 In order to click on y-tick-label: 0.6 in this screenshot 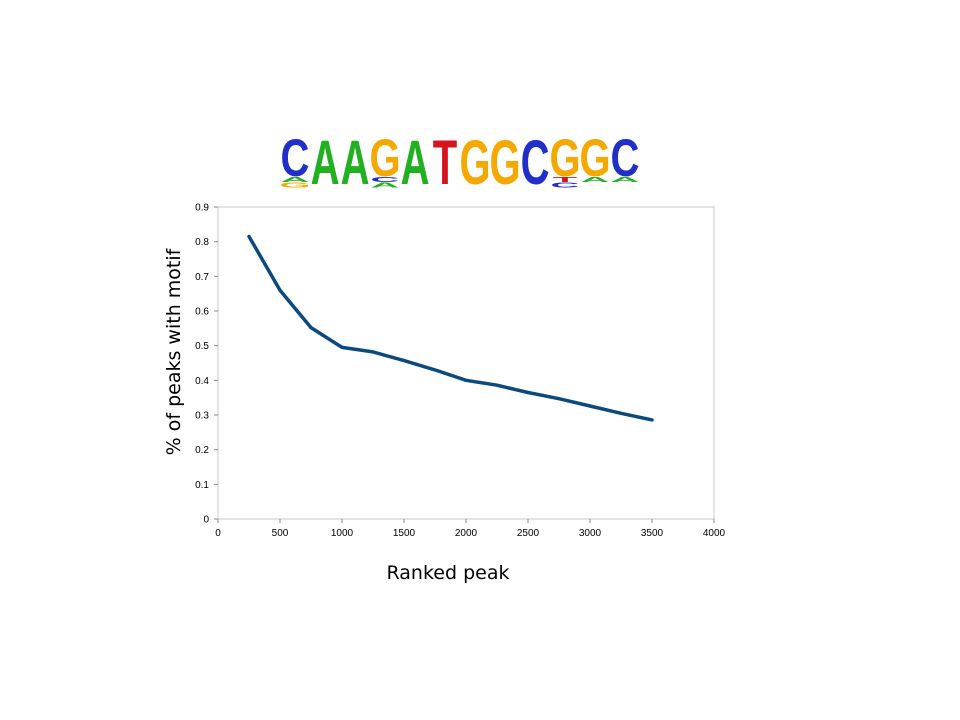, I will do `click(202, 312)`.